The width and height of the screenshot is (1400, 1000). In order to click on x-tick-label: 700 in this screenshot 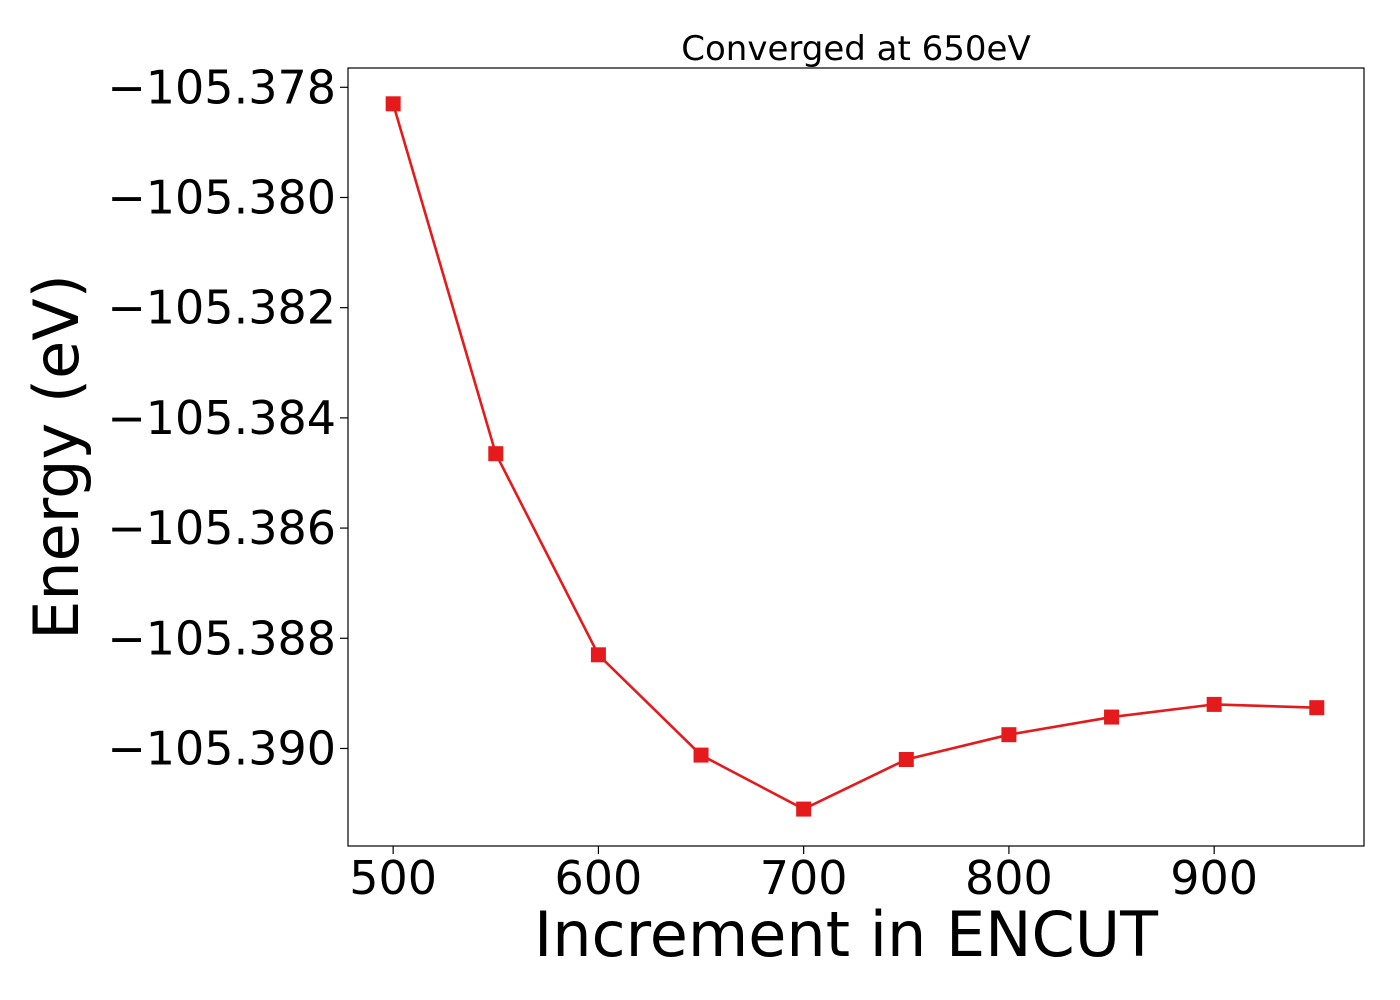, I will do `click(804, 878)`.